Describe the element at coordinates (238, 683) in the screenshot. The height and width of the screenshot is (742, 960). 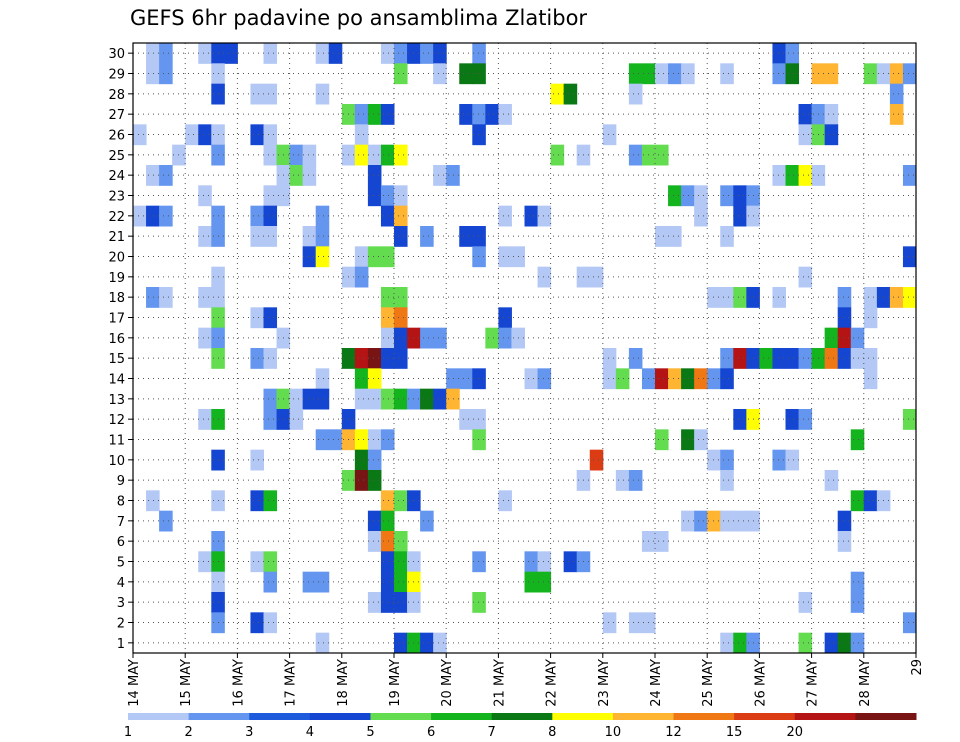
I see `x-tick-label: 16 MAY` at that location.